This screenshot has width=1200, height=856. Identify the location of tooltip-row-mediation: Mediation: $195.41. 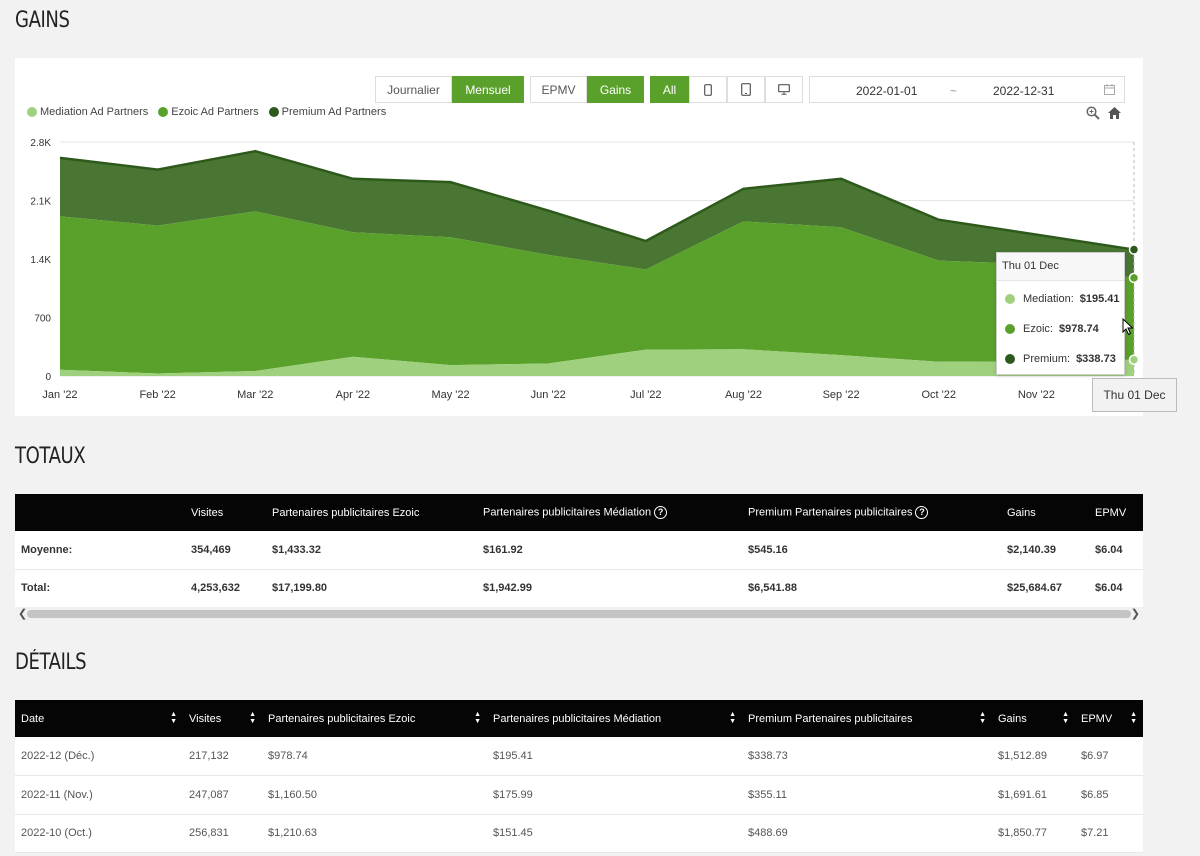
(1062, 299).